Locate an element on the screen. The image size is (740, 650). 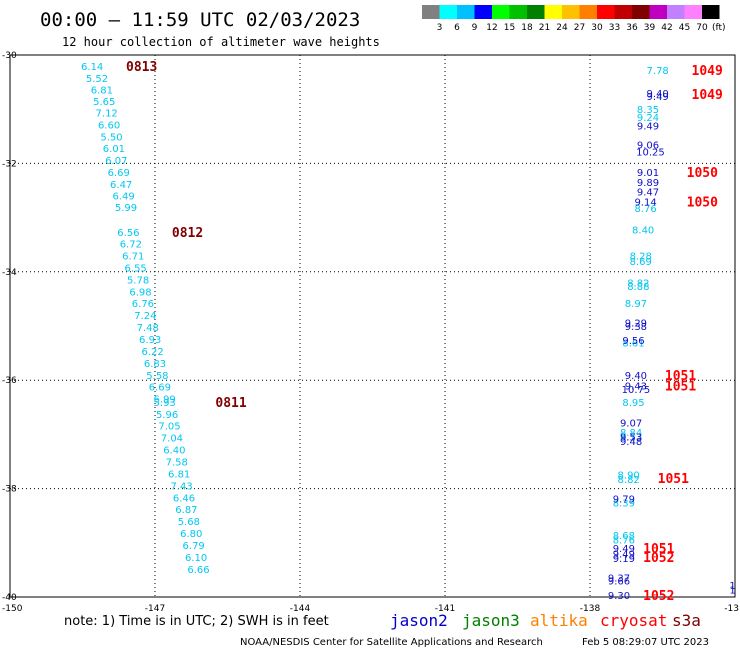
wave-height-value: 9.40 is located at coordinates (636, 376).